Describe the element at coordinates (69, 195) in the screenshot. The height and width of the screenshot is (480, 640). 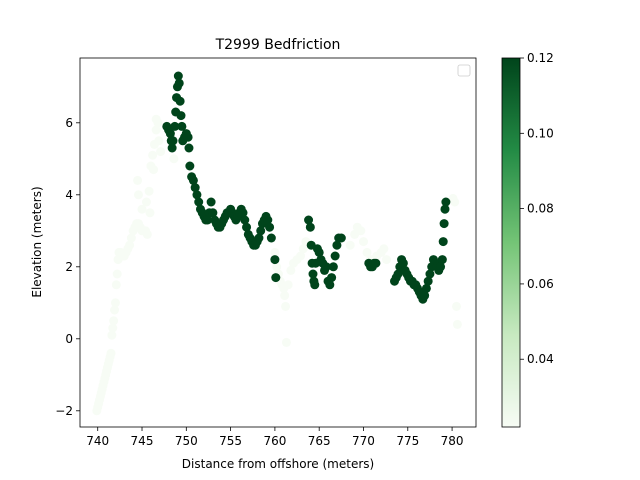
I see `y-tick-label: 4` at that location.